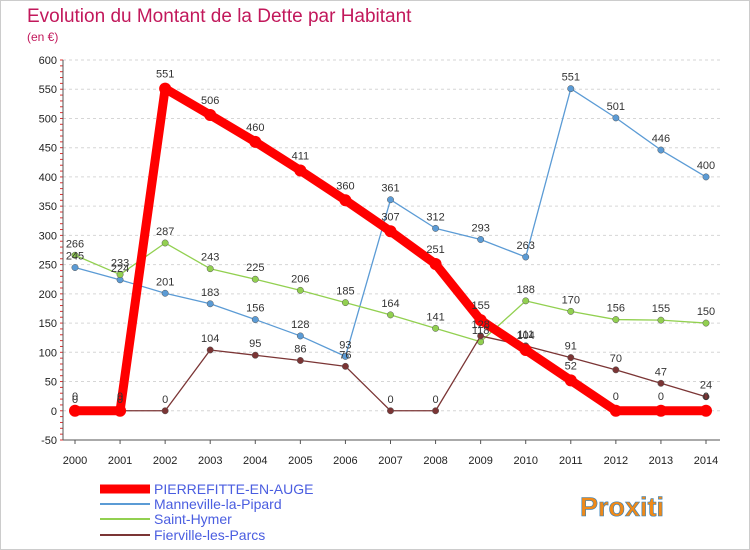 The image size is (750, 550). What do you see at coordinates (390, 217) in the screenshot?
I see `data-label-0: 307` at bounding box center [390, 217].